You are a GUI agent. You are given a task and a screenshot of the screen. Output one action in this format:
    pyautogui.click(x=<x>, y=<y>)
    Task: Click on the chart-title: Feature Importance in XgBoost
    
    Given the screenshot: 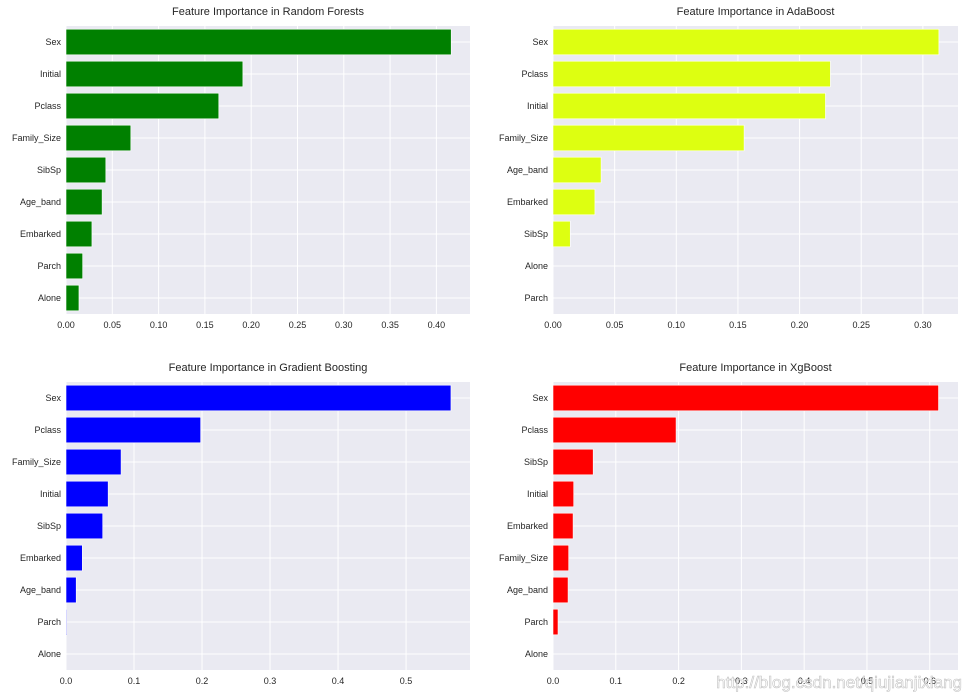 What is the action you would take?
    pyautogui.click(x=755, y=368)
    